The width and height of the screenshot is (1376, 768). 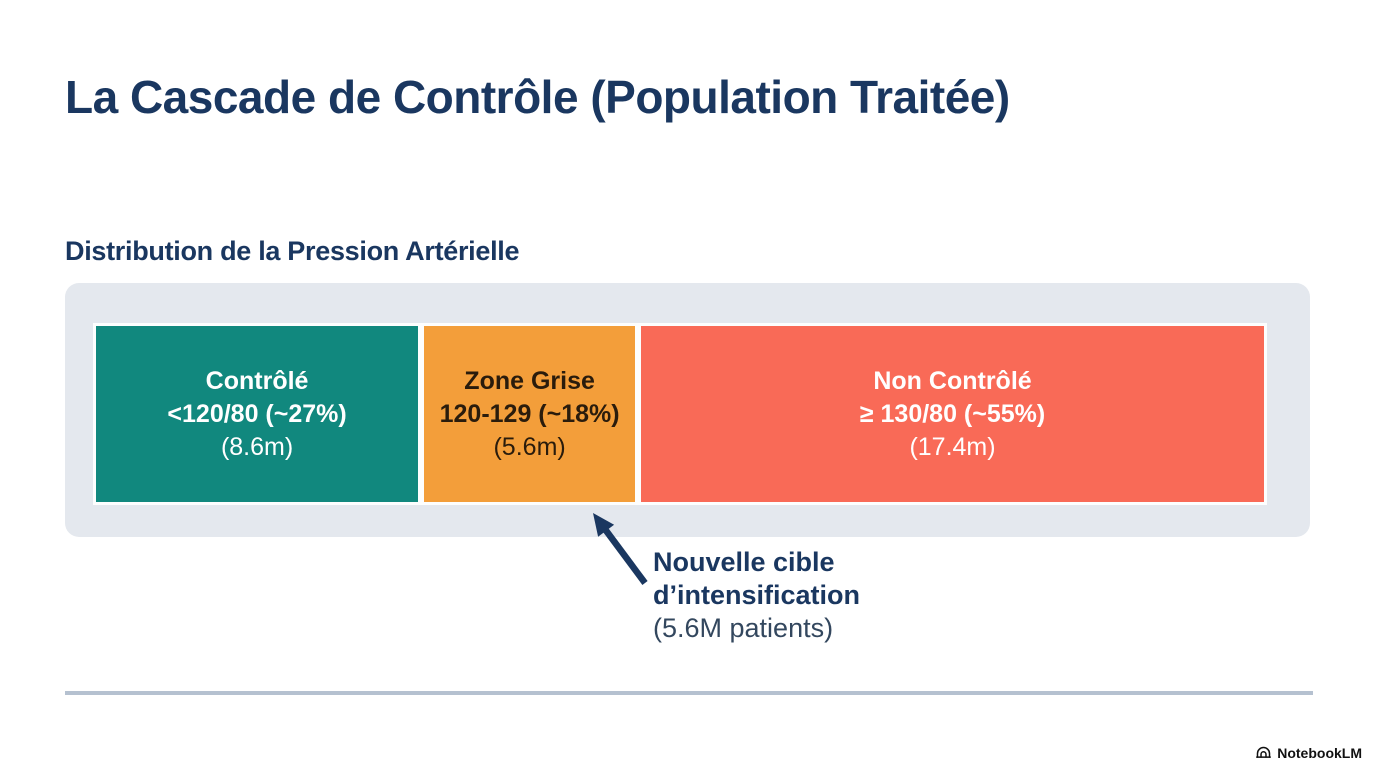 I want to click on segment-range: <120/80 (~27%), so click(x=257, y=413).